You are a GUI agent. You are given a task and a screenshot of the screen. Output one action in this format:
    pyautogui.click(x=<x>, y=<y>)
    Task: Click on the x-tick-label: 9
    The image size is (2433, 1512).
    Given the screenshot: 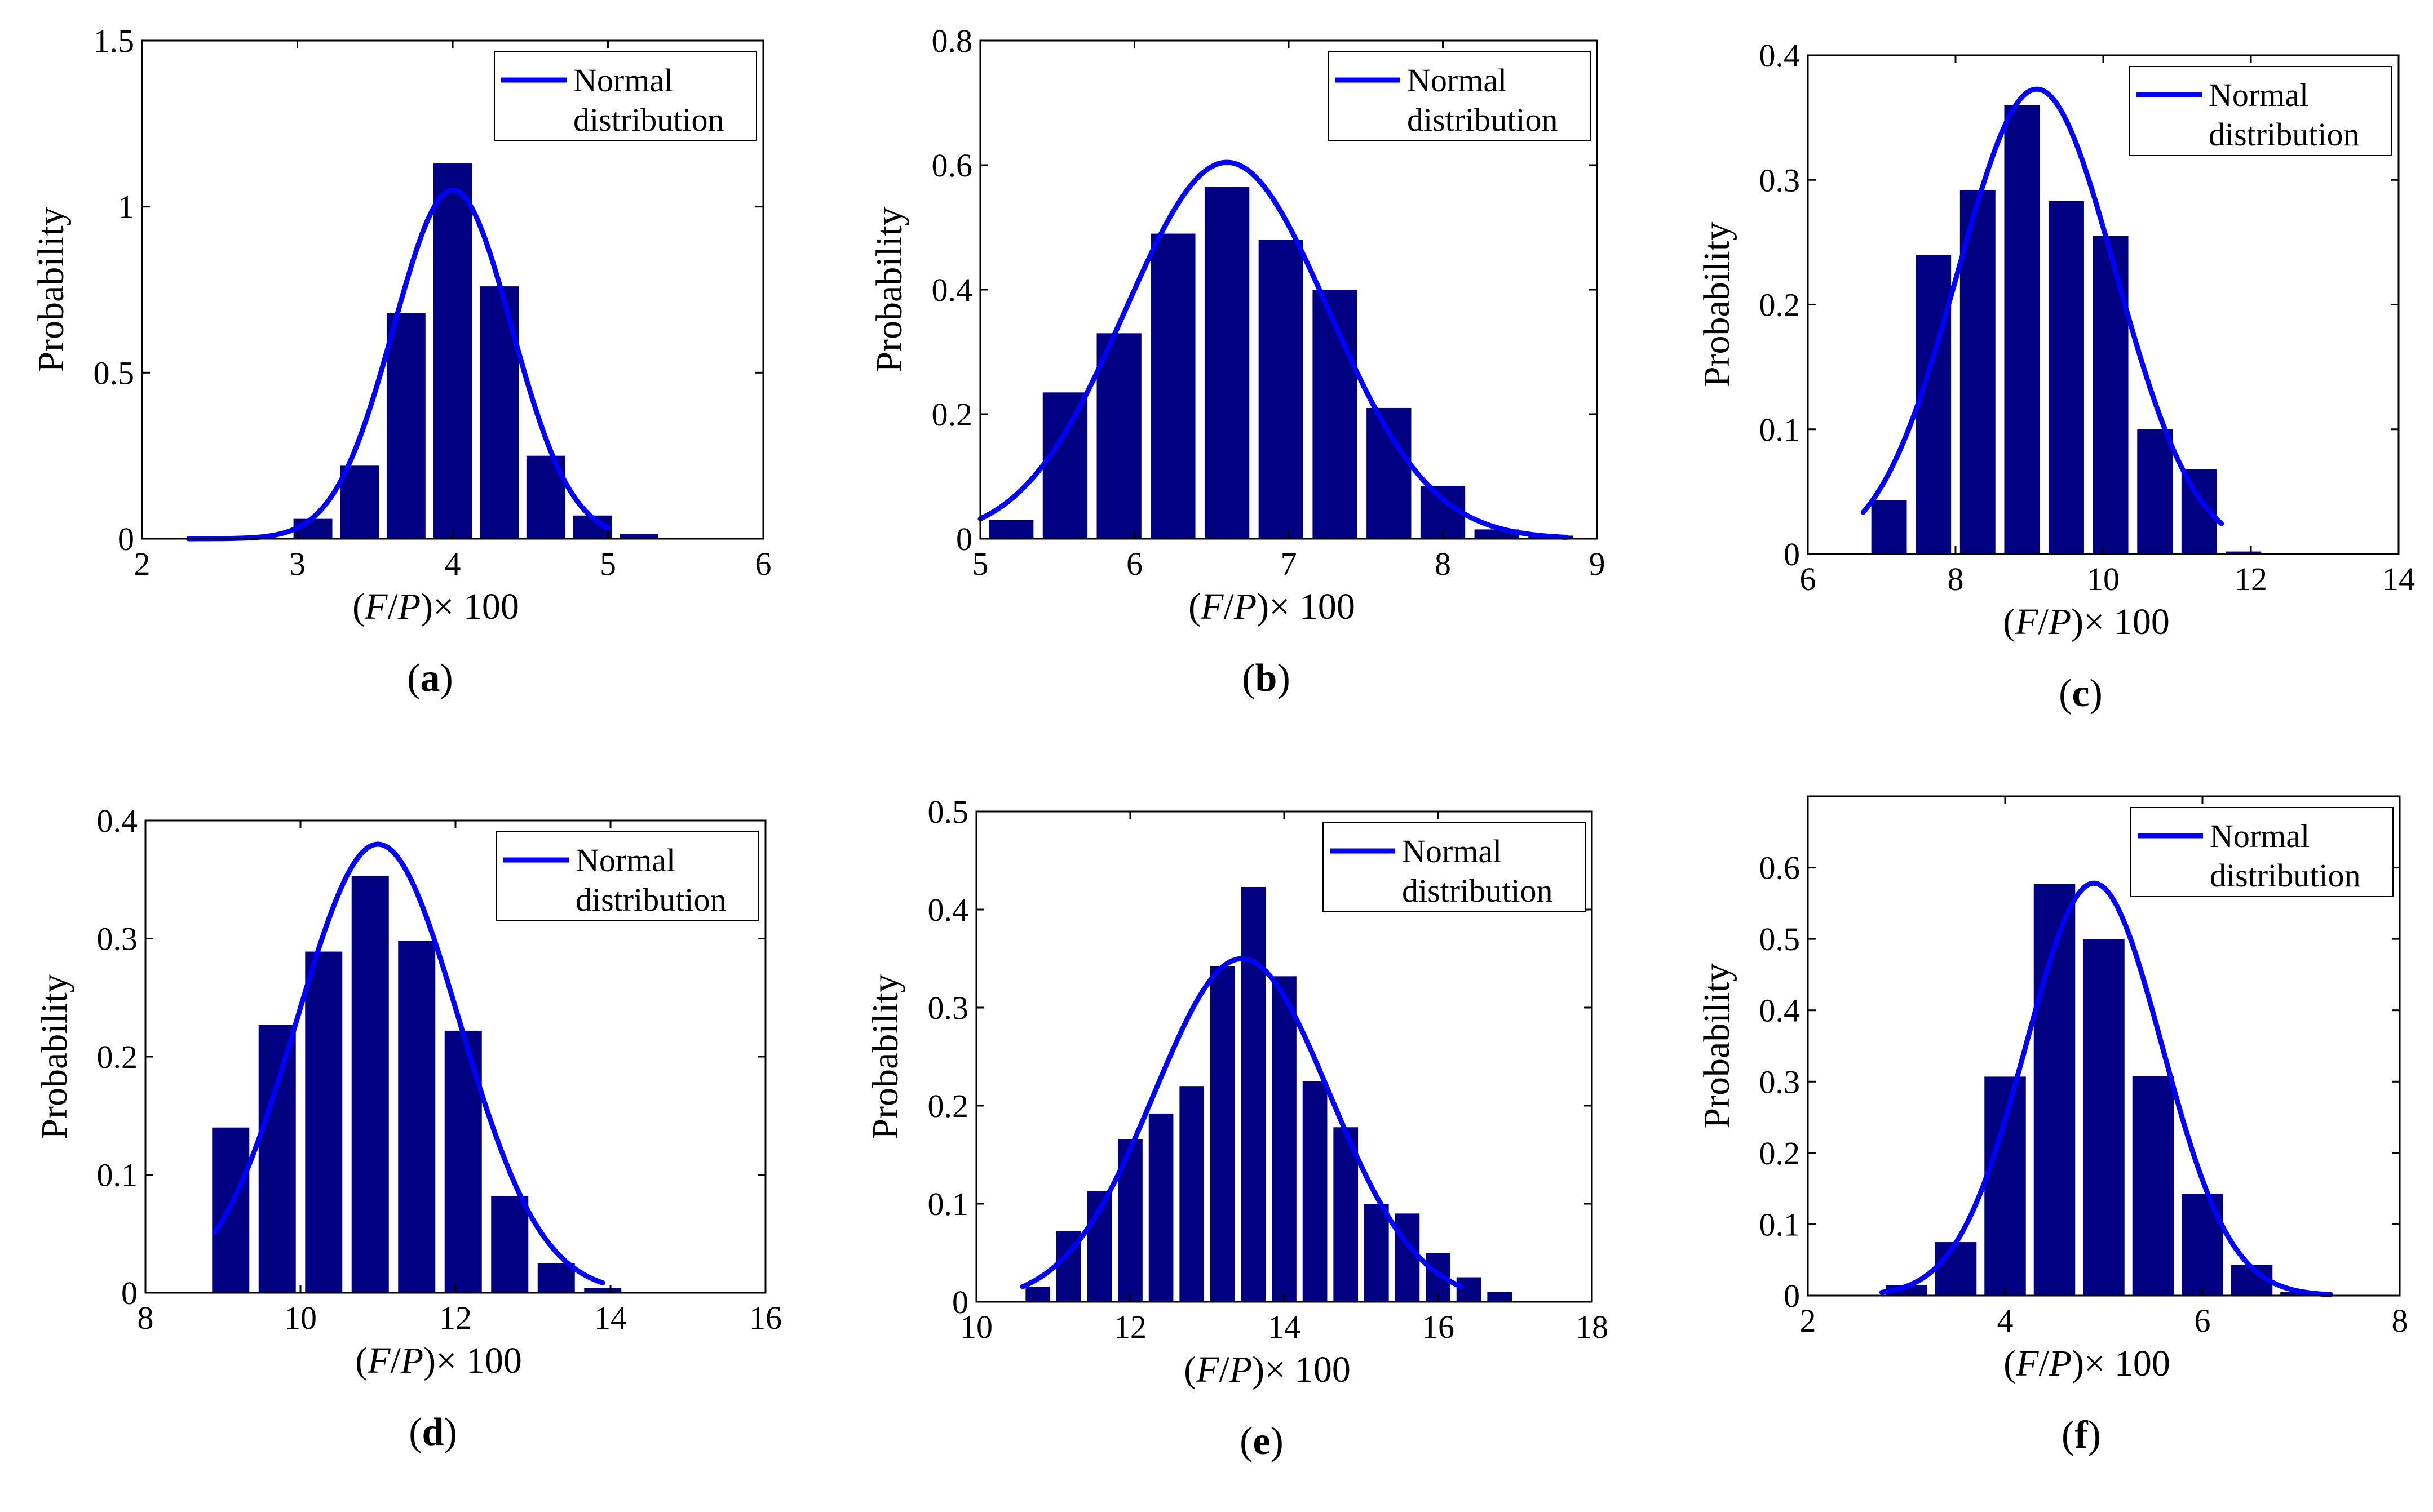 What is the action you would take?
    pyautogui.click(x=1597, y=564)
    